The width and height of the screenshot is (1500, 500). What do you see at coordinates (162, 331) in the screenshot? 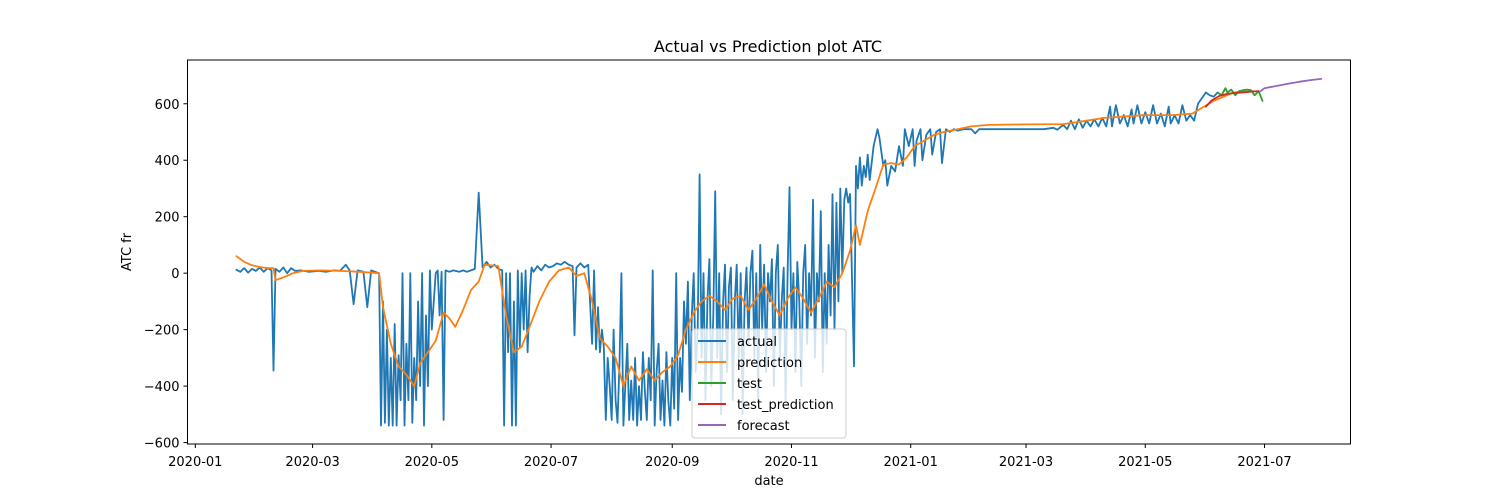
I see `y-tick-label: −200` at bounding box center [162, 331].